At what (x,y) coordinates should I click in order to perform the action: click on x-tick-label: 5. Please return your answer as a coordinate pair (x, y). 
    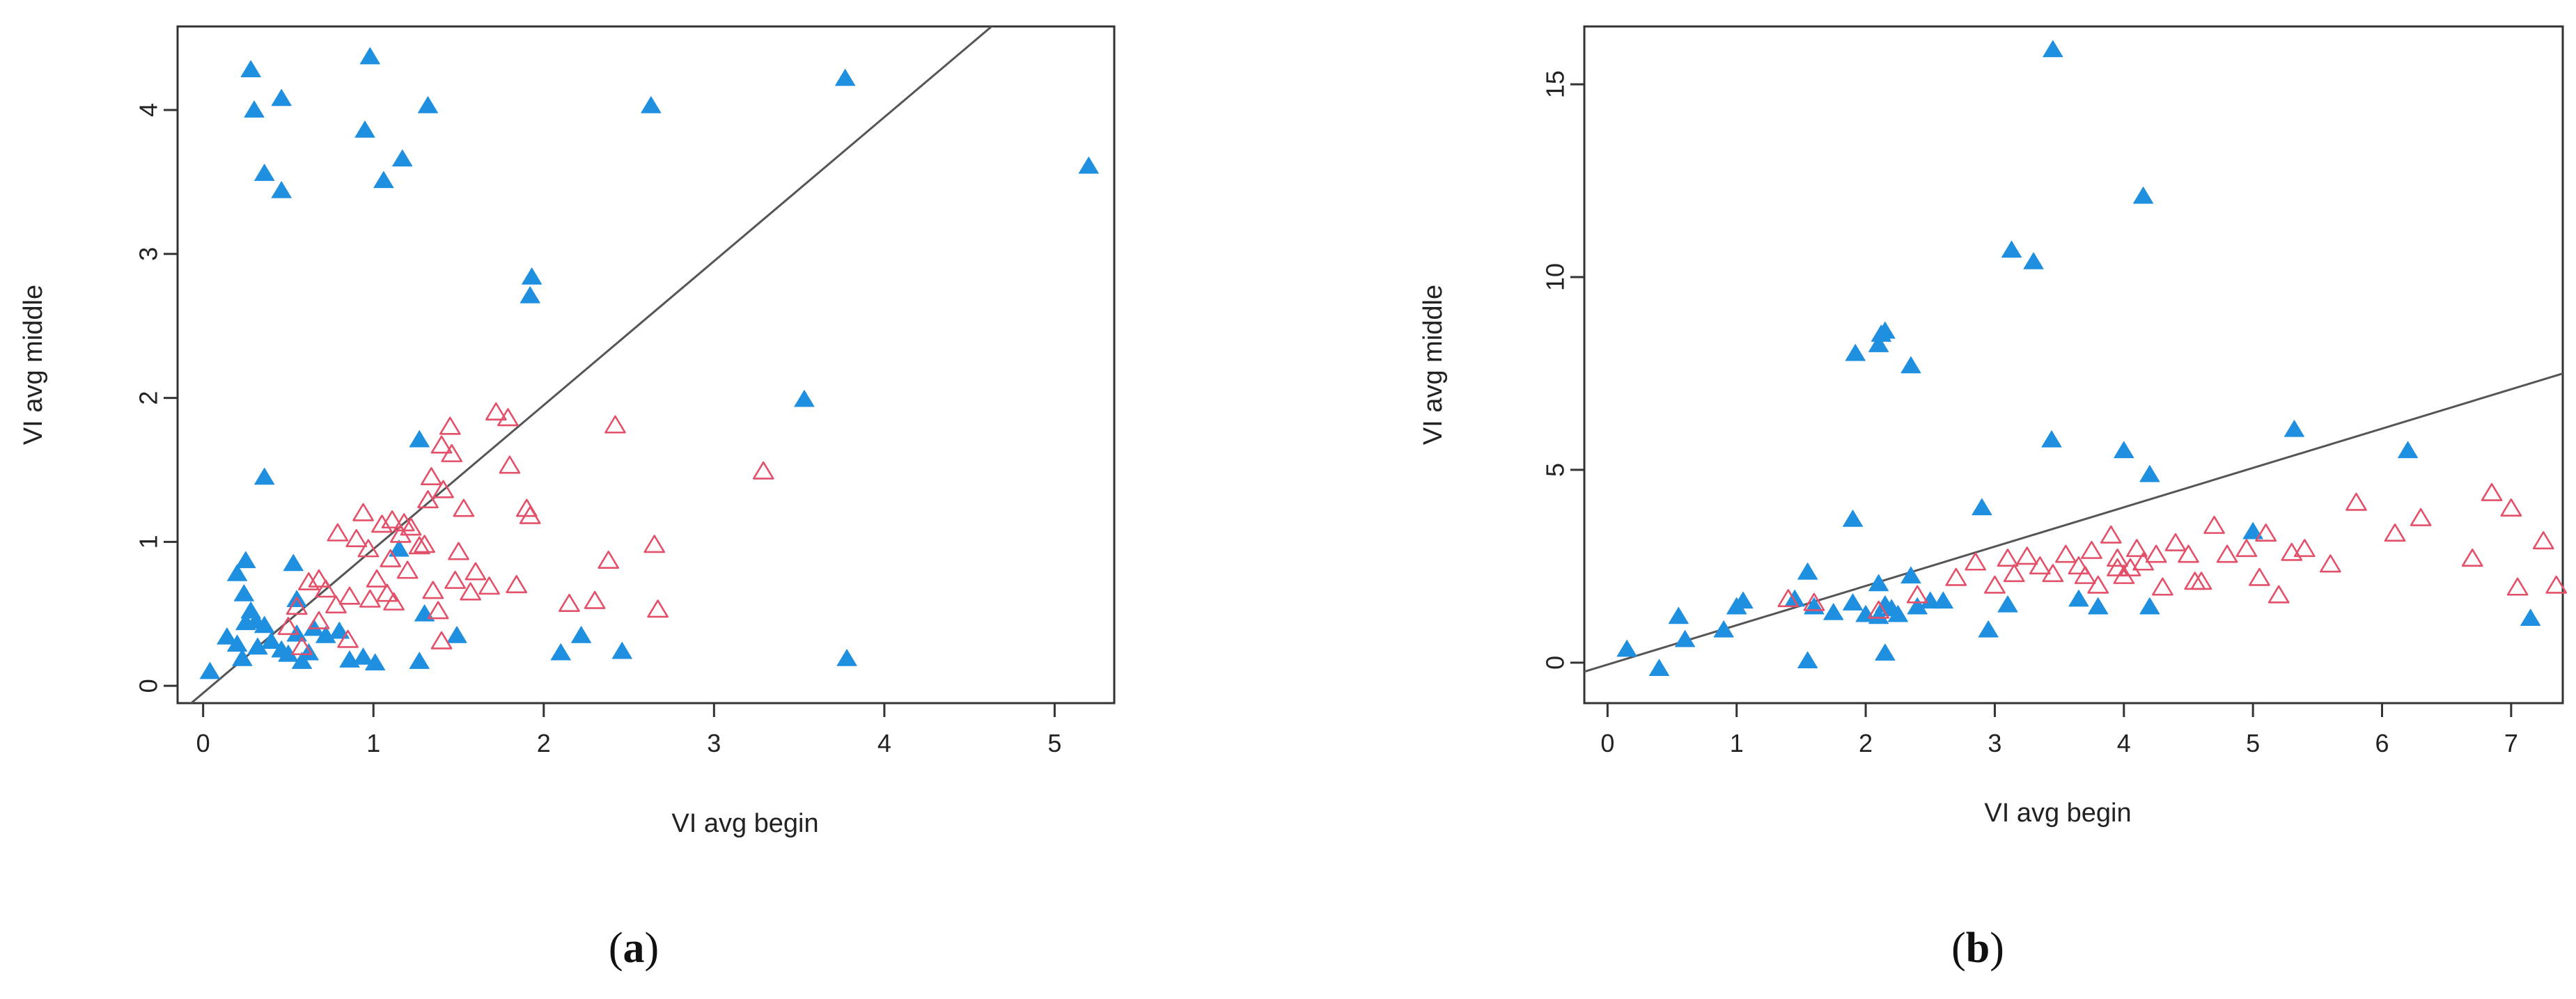
    Looking at the image, I should click on (1054, 743).